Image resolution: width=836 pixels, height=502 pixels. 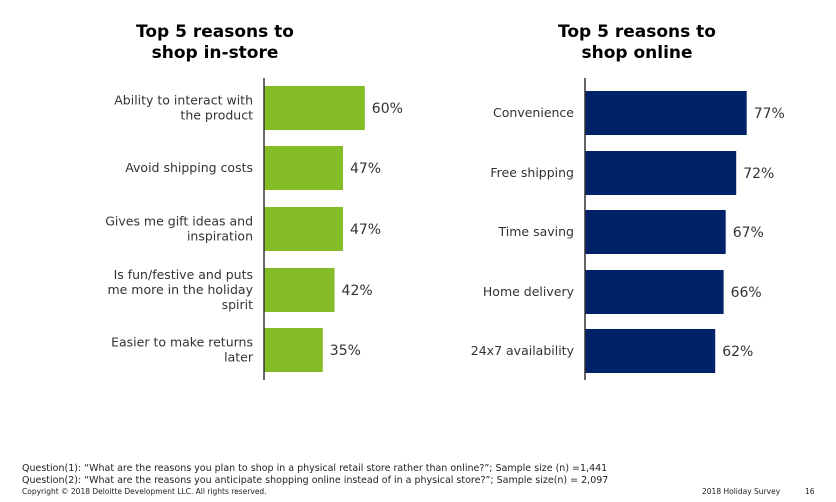 I want to click on data-label: 60%, so click(x=387, y=109).